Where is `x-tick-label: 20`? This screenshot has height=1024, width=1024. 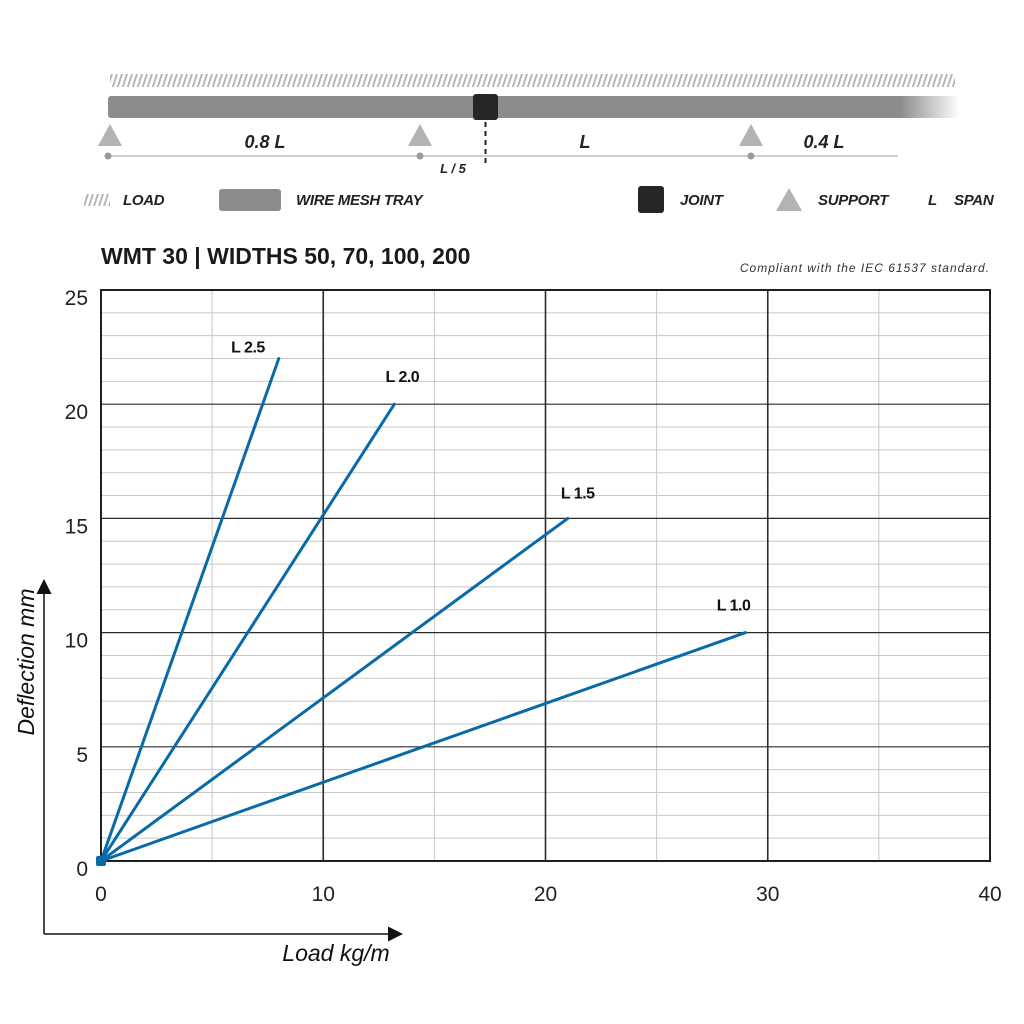 x-tick-label: 20 is located at coordinates (545, 894).